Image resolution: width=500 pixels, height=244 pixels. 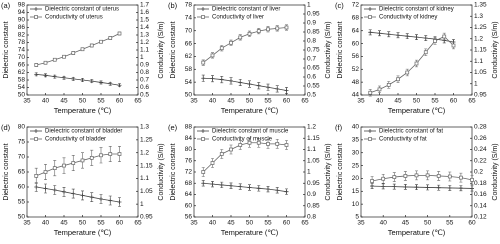 What do you see at coordinates (189, 160) in the screenshot?
I see `y-tick-label: 76` at bounding box center [189, 160].